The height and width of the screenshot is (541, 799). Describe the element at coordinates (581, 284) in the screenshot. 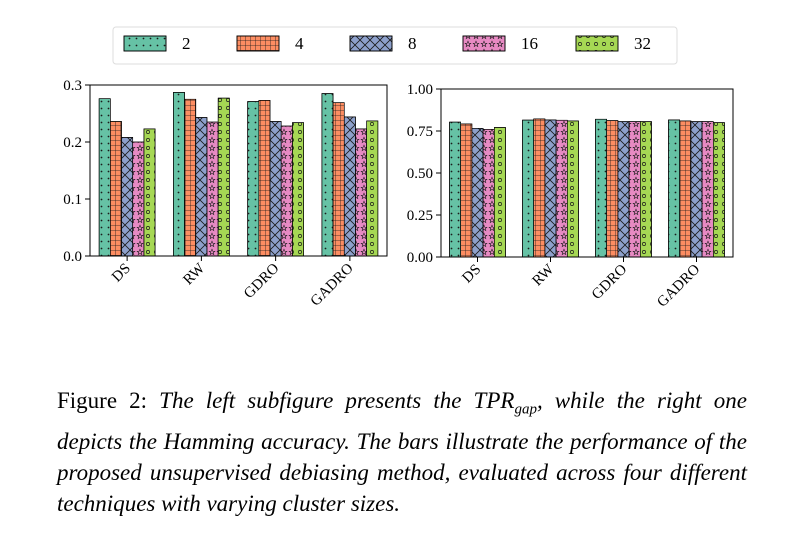

I see `right-x-axis: DS RW GDRO GADRO` at that location.